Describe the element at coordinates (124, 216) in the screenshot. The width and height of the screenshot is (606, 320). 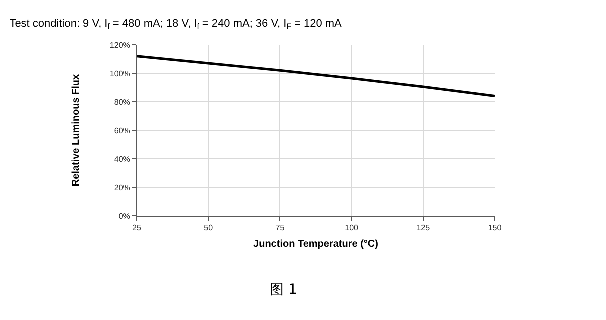
I see `y-tick-label: 0%` at that location.